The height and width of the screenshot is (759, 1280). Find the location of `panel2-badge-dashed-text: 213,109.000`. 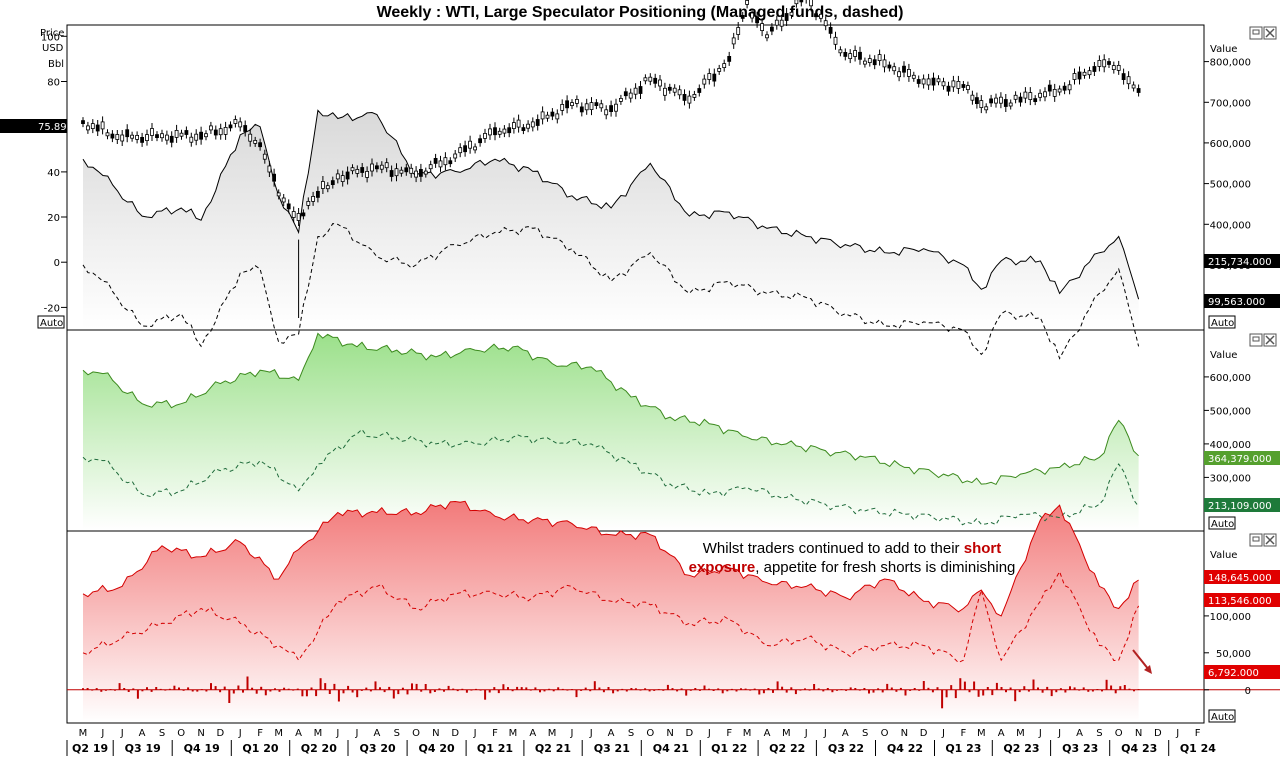

panel2-badge-dashed-text: 213,109.000 is located at coordinates (1240, 506).